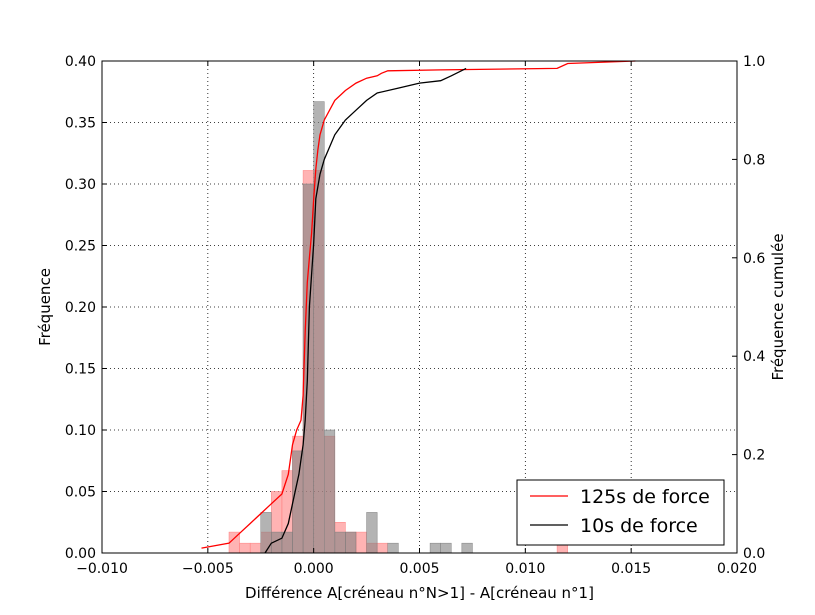  What do you see at coordinates (754, 160) in the screenshot?
I see `y-tick-label-right: 0.8` at bounding box center [754, 160].